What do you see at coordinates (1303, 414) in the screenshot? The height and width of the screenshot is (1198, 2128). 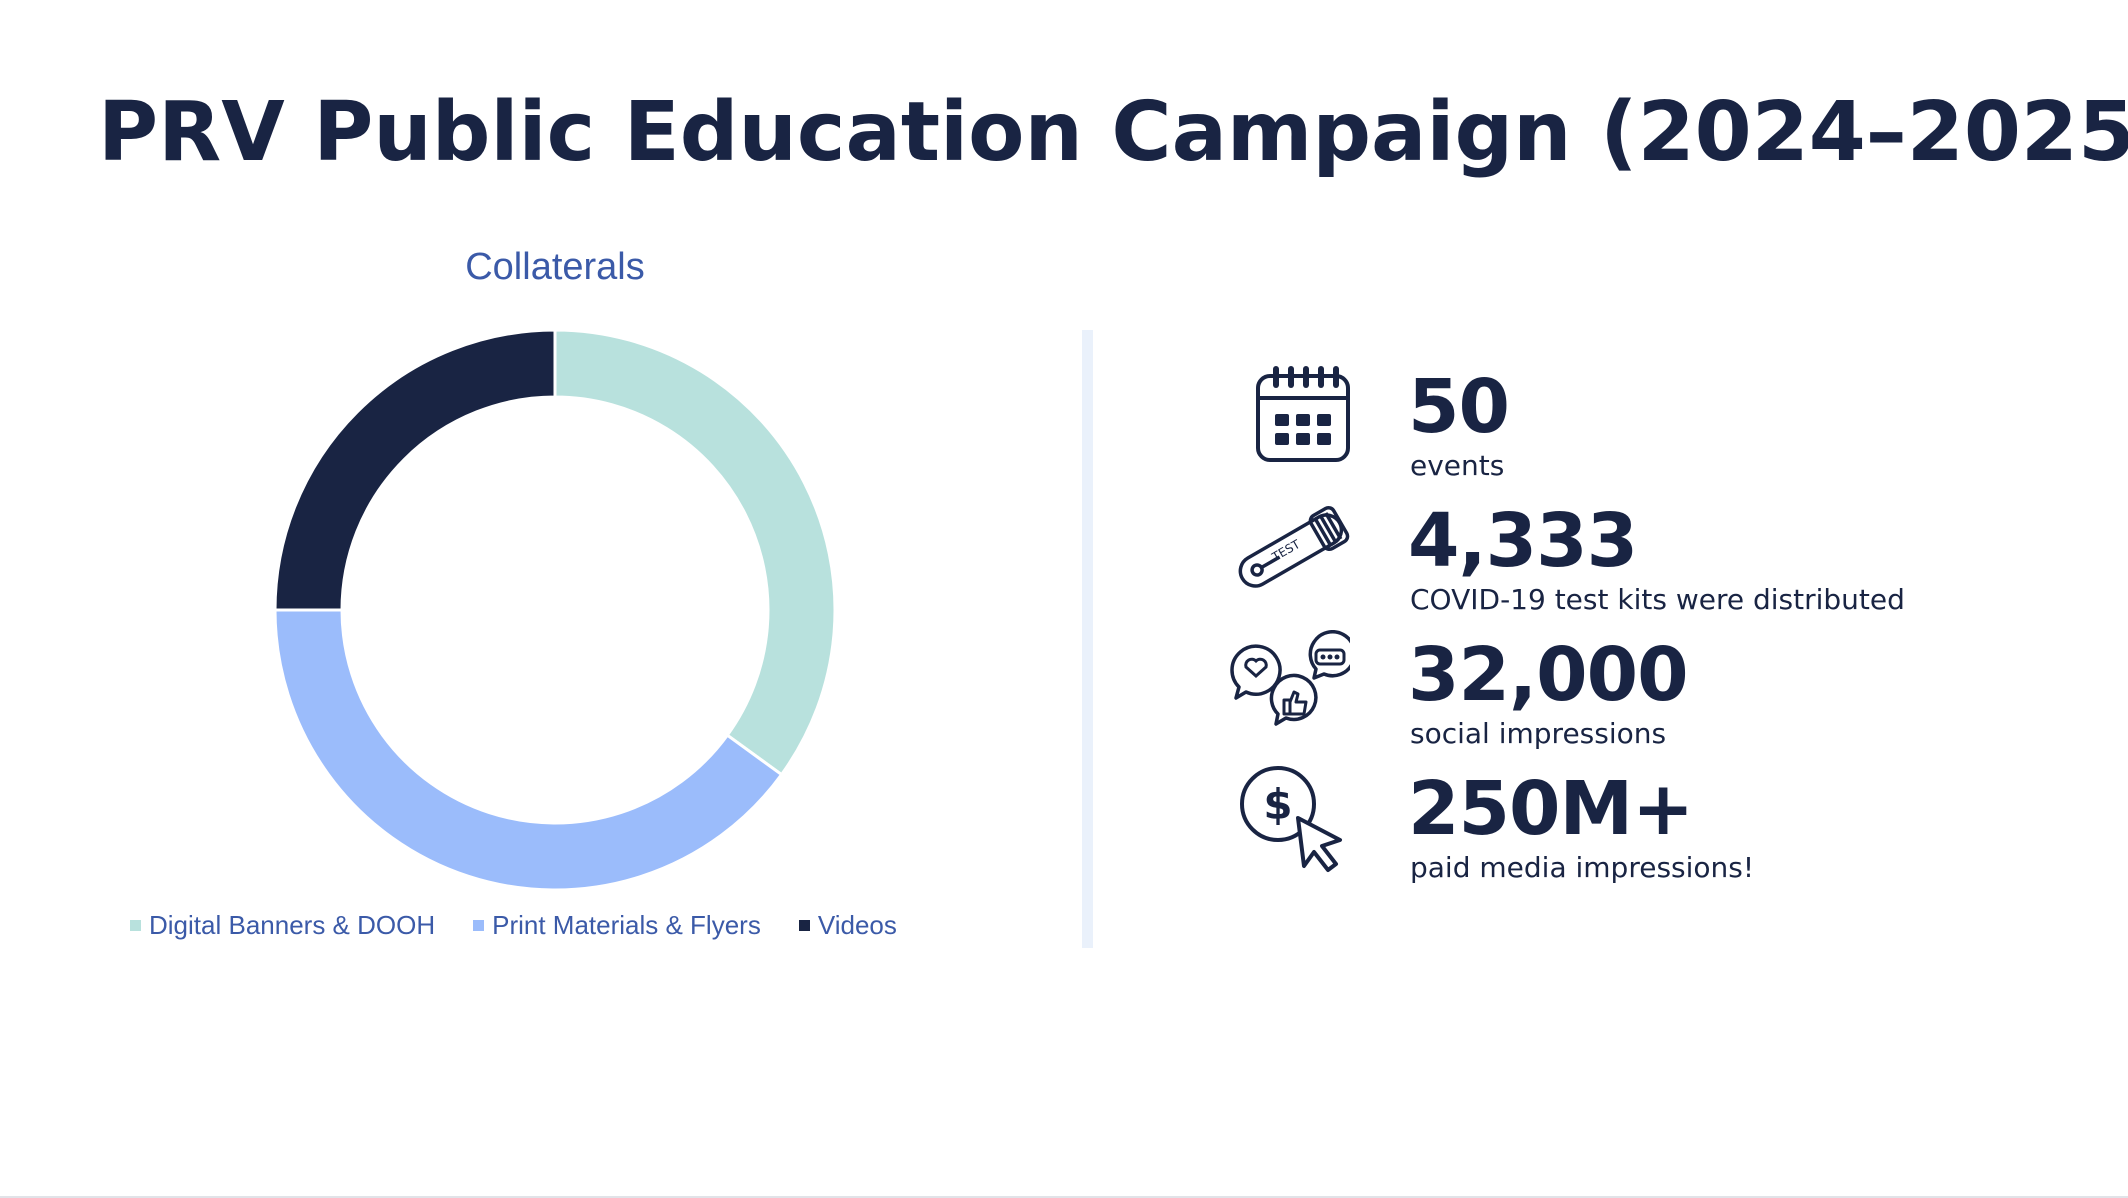 I see `calendar-icon` at bounding box center [1303, 414].